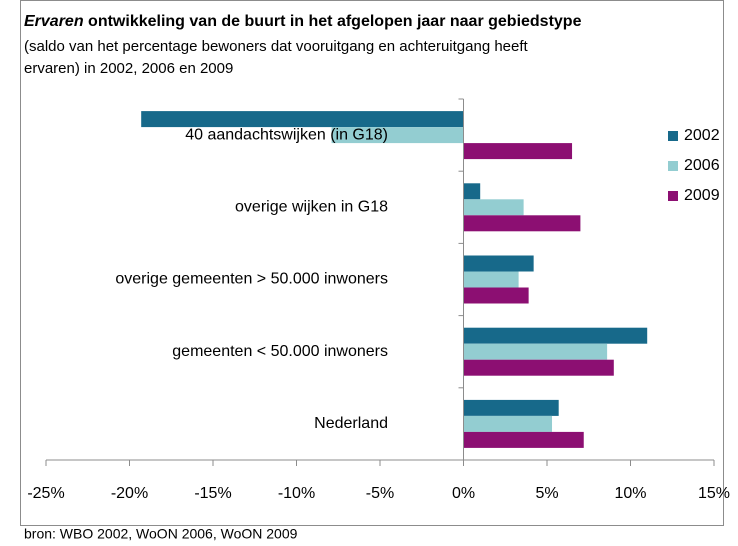 The width and height of the screenshot is (738, 546). I want to click on category-label: 40 aandachtswijken (in G18), so click(286, 134).